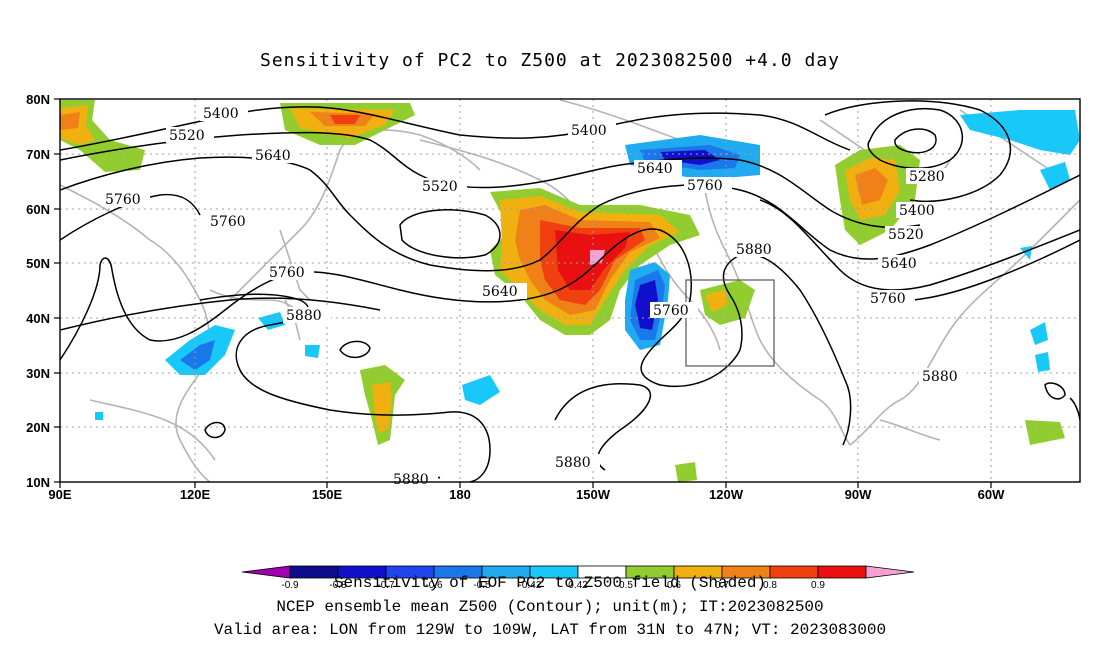 Image resolution: width=1100 pixels, height=650 pixels. I want to click on svg-text: 0.7, so click(722, 585).